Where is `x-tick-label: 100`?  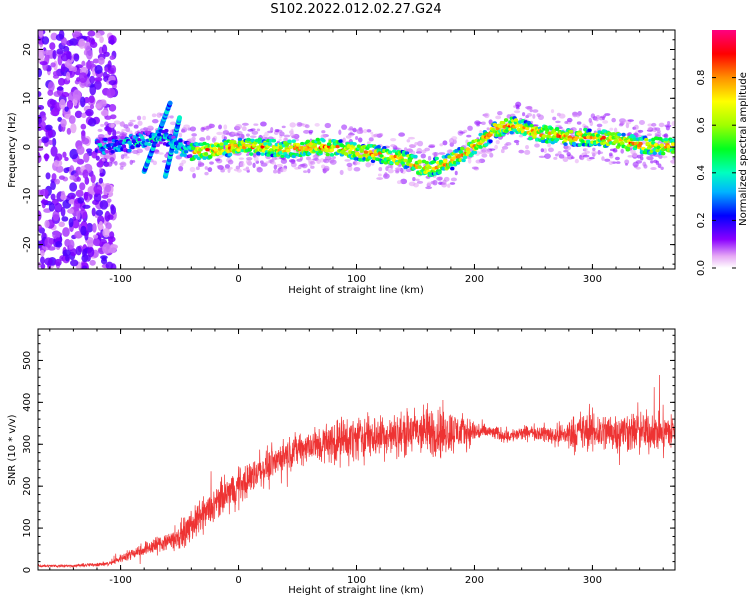 x-tick-label: 100 is located at coordinates (356, 580).